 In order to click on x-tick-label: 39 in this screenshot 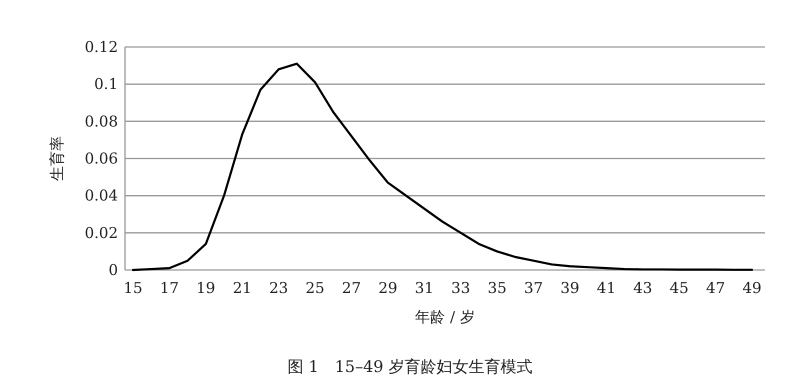, I will do `click(570, 288)`.